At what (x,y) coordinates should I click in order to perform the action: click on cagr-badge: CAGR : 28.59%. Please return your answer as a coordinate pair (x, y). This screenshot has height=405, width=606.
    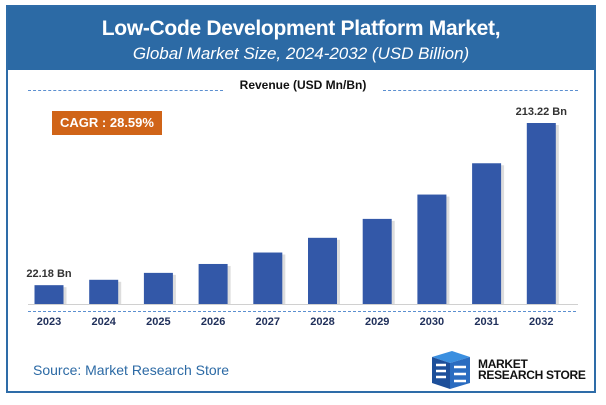
    Looking at the image, I should click on (107, 123).